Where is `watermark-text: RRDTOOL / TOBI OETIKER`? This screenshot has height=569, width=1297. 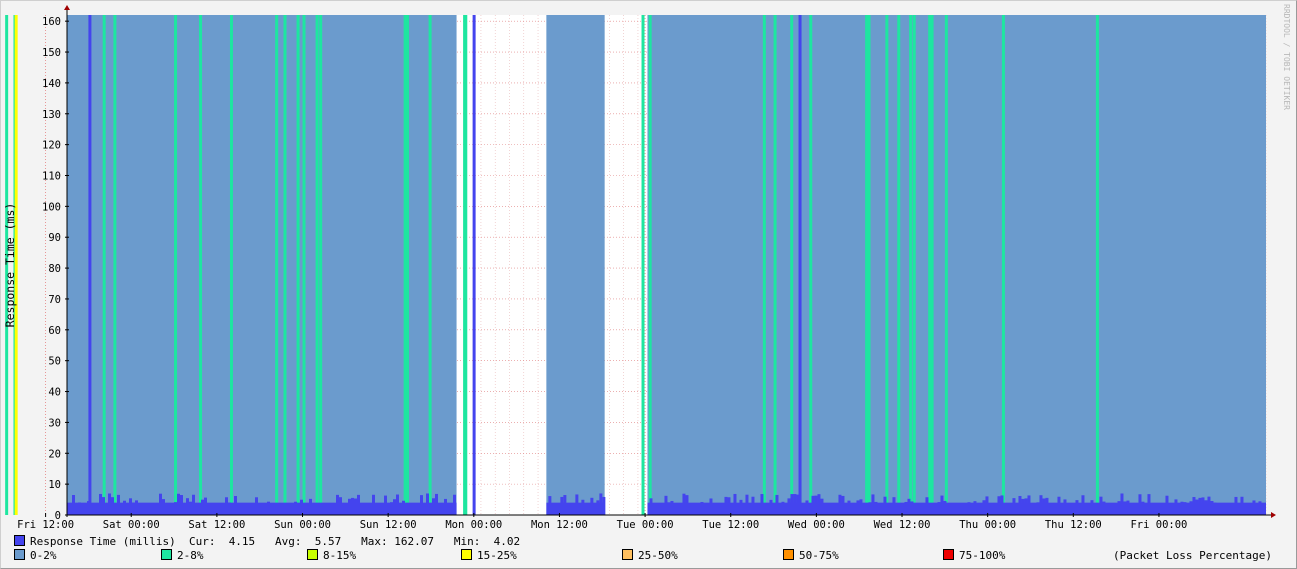 watermark-text: RRDTOOL / TOBI OETIKER is located at coordinates (1286, 57).